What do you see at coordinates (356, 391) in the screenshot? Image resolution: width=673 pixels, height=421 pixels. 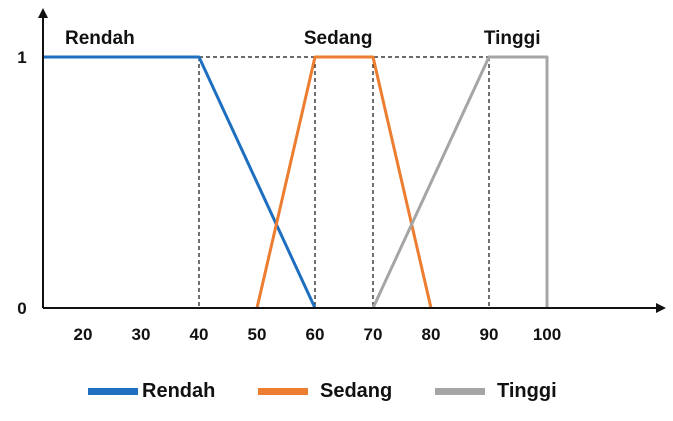 I see `legend-label-sedang: Sedang` at bounding box center [356, 391].